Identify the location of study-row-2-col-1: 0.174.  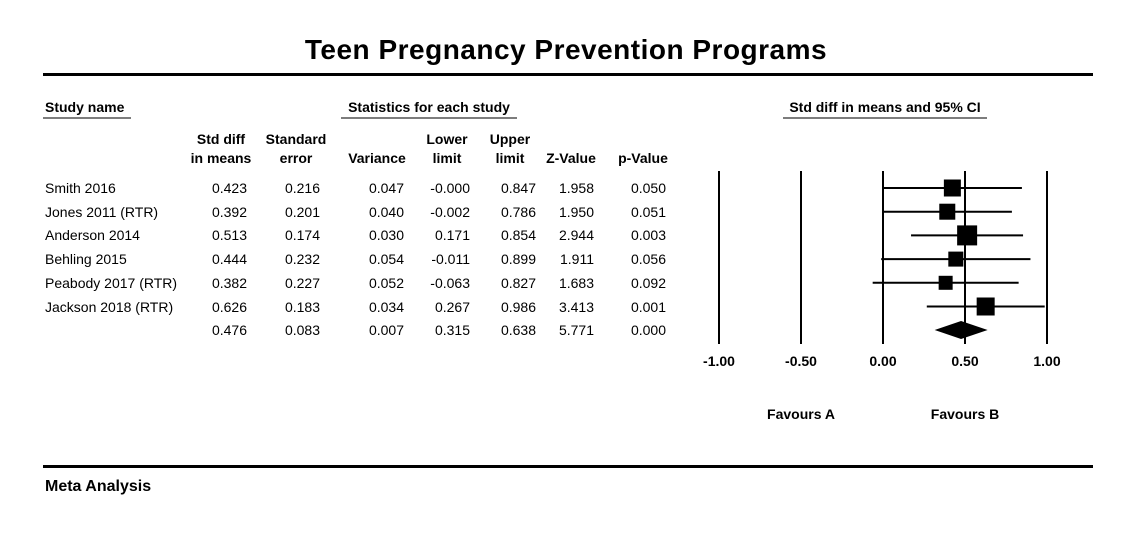
(302, 235).